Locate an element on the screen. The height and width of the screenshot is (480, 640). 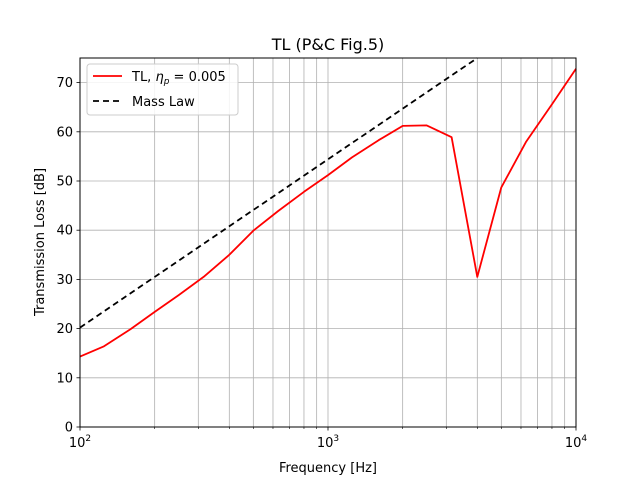
legend-label: TL, ηp = 0.005 is located at coordinates (178, 78).